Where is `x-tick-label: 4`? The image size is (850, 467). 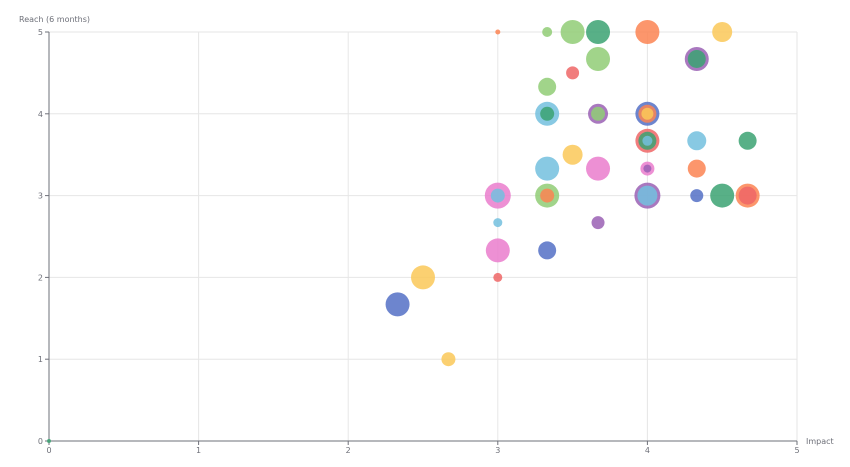 x-tick-label: 4 is located at coordinates (647, 450).